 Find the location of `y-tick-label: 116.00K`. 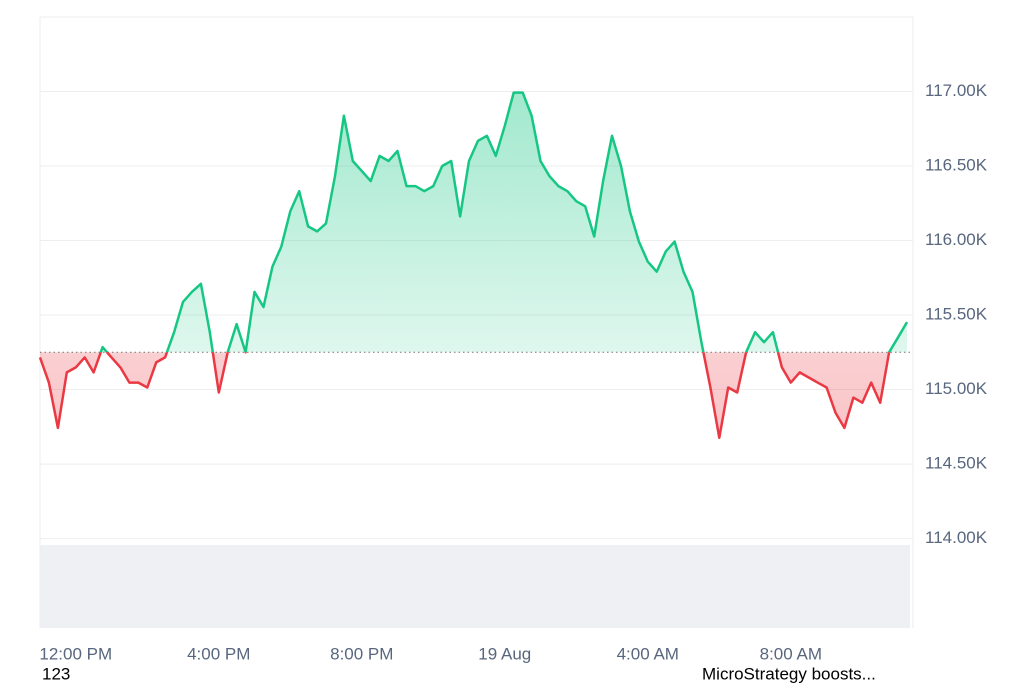

y-tick-label: 116.00K is located at coordinates (956, 239).